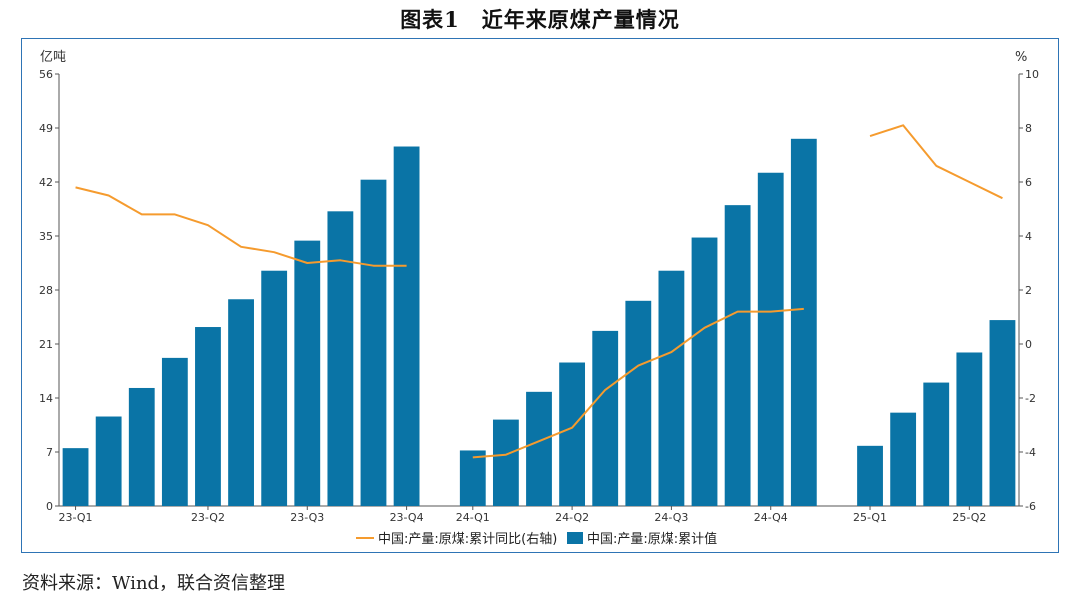 The image size is (1080, 599). What do you see at coordinates (1030, 452) in the screenshot?
I see `right-tick-label: -4` at bounding box center [1030, 452].